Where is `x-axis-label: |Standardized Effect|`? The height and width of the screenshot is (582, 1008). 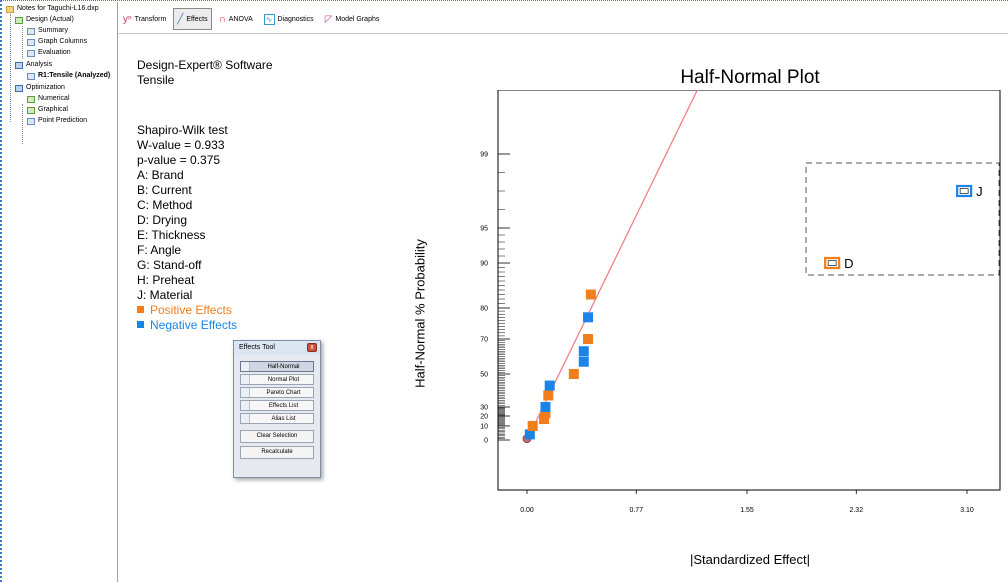 x-axis-label: |Standardized Effect| is located at coordinates (750, 559).